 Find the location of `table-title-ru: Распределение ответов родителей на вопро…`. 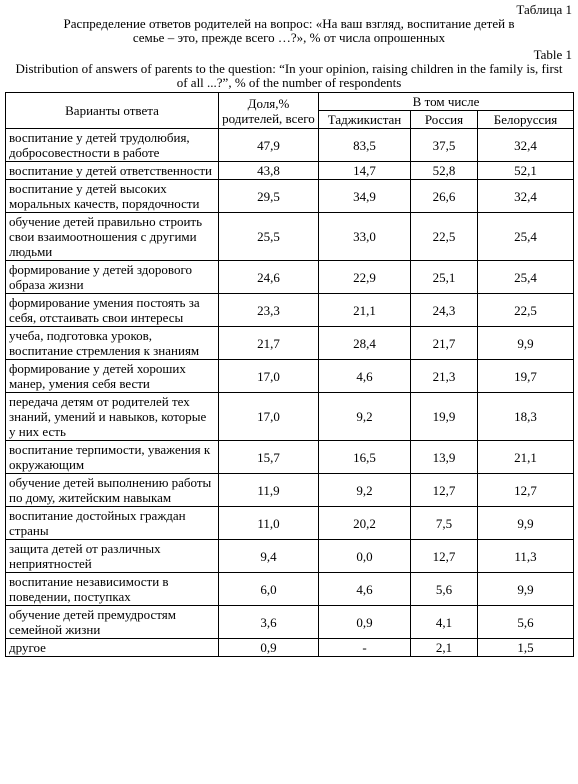

table-title-ru: Распределение ответов родителей на вопро… is located at coordinates (289, 30).